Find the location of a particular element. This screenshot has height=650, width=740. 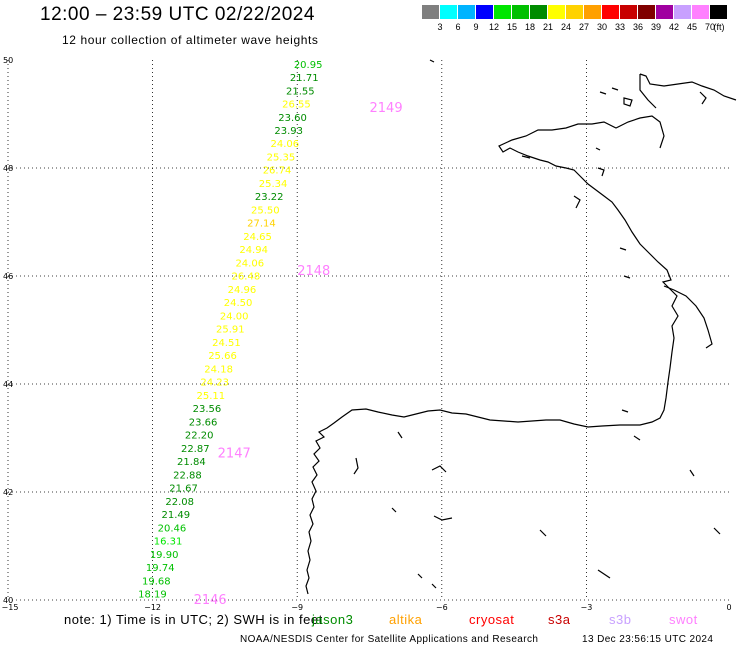

scale-label: 30 is located at coordinates (601, 27).